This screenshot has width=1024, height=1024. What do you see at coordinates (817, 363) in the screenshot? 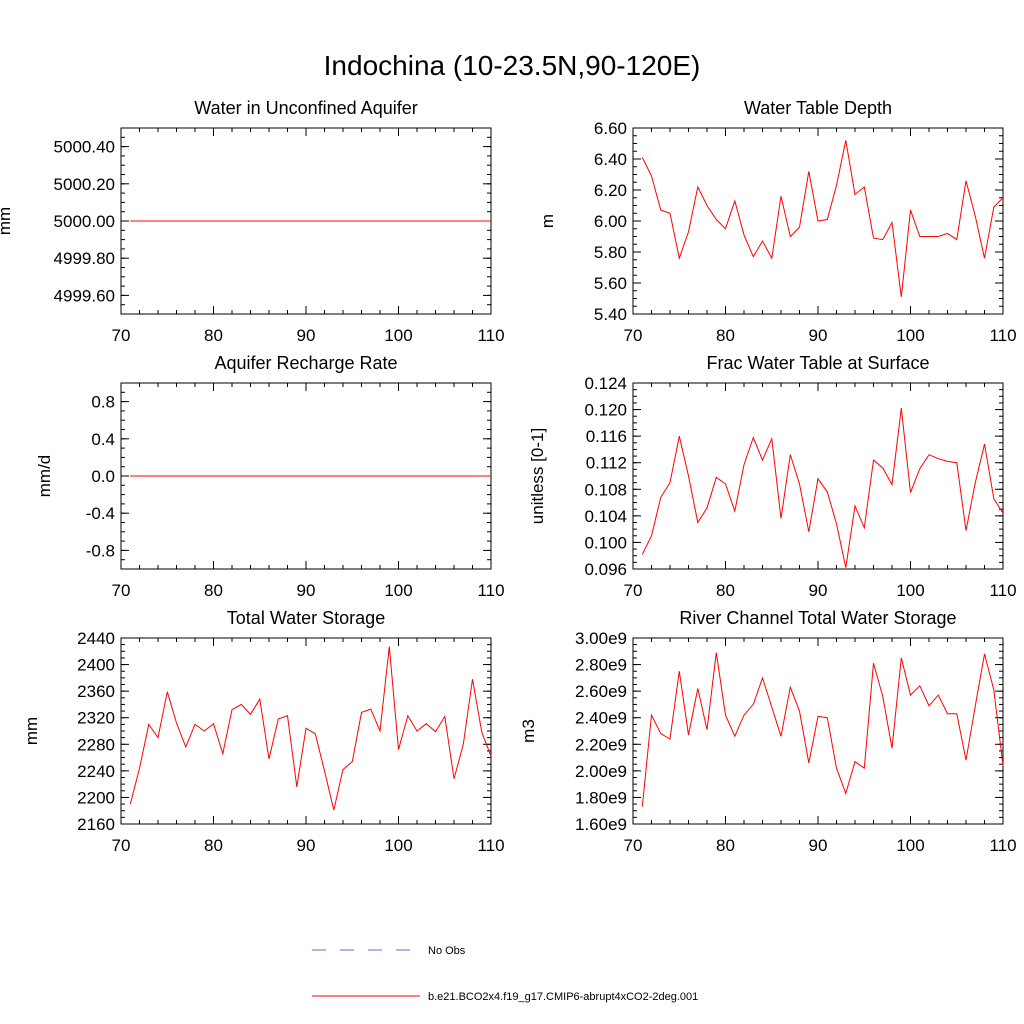
I see `panel-title: Frac Water Table at Surface` at bounding box center [817, 363].